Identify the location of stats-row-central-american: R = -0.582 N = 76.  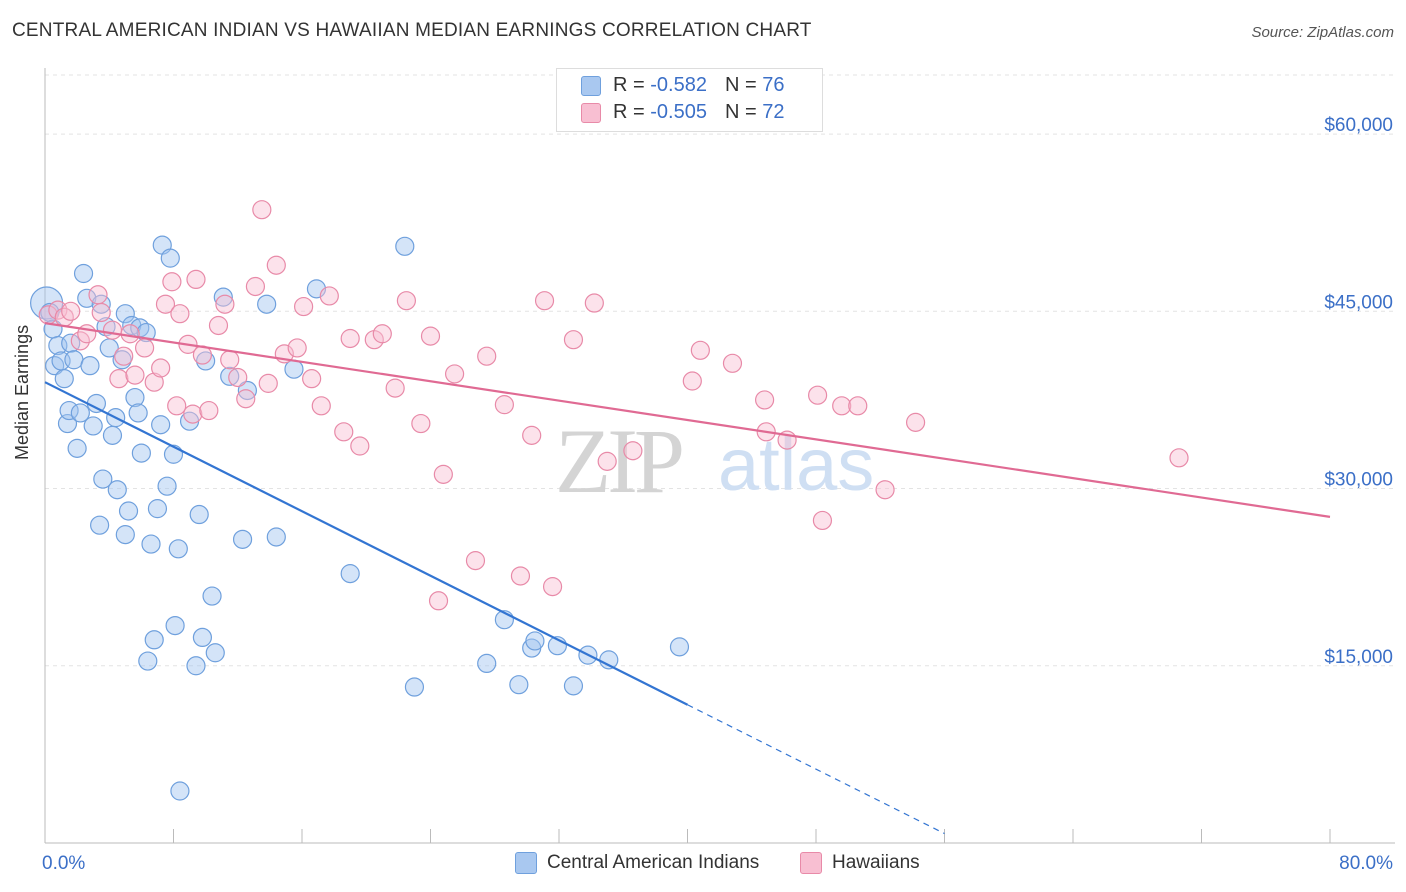
(682, 87).